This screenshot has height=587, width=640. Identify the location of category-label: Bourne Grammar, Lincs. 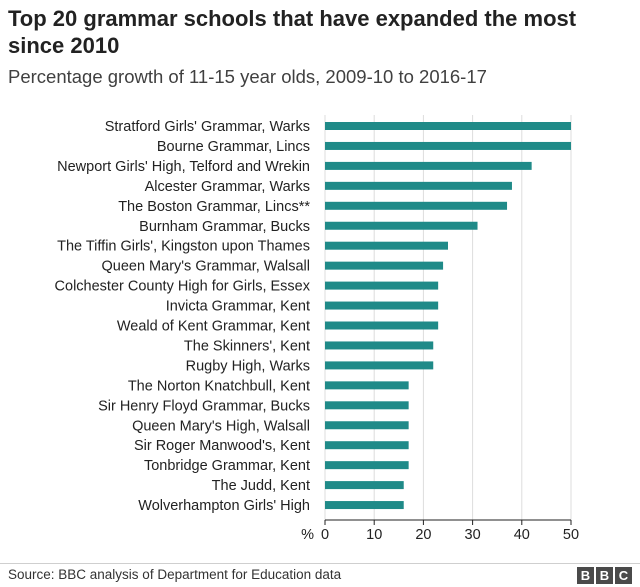
(233, 147).